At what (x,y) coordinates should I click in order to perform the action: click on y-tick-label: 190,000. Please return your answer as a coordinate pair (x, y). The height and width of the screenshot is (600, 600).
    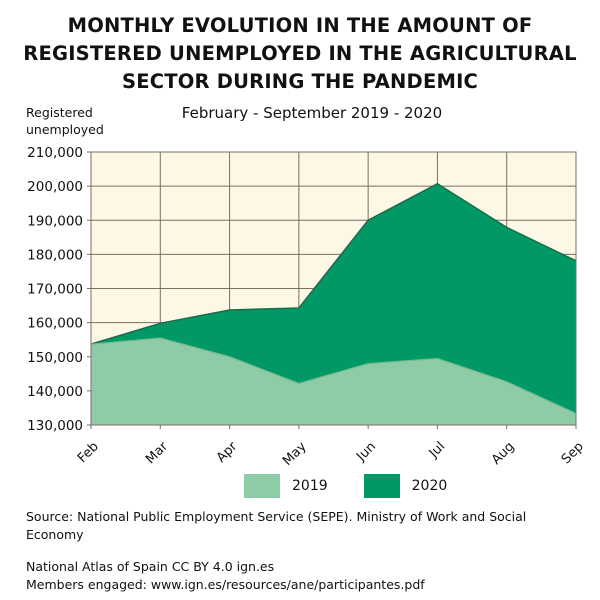
    Looking at the image, I should click on (55, 221).